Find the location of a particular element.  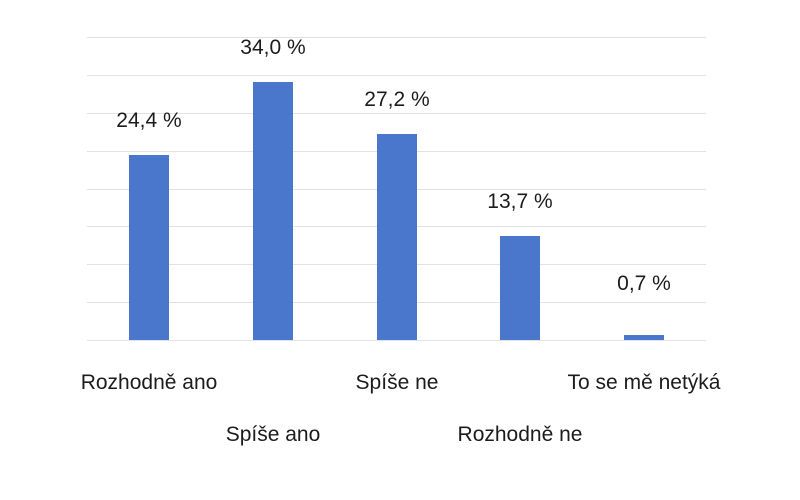

category-label: To se mě netýká is located at coordinates (644, 382).